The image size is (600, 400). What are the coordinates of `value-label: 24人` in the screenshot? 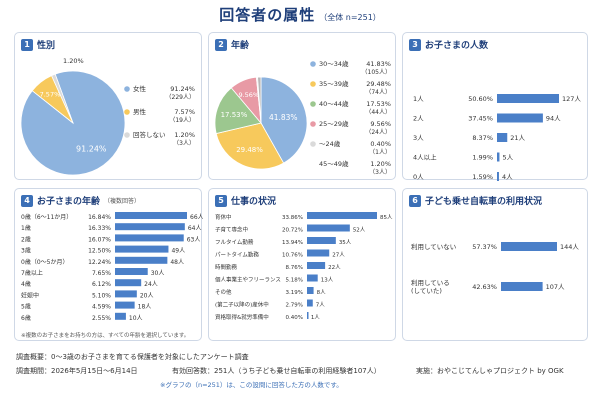 It's located at (151, 284).